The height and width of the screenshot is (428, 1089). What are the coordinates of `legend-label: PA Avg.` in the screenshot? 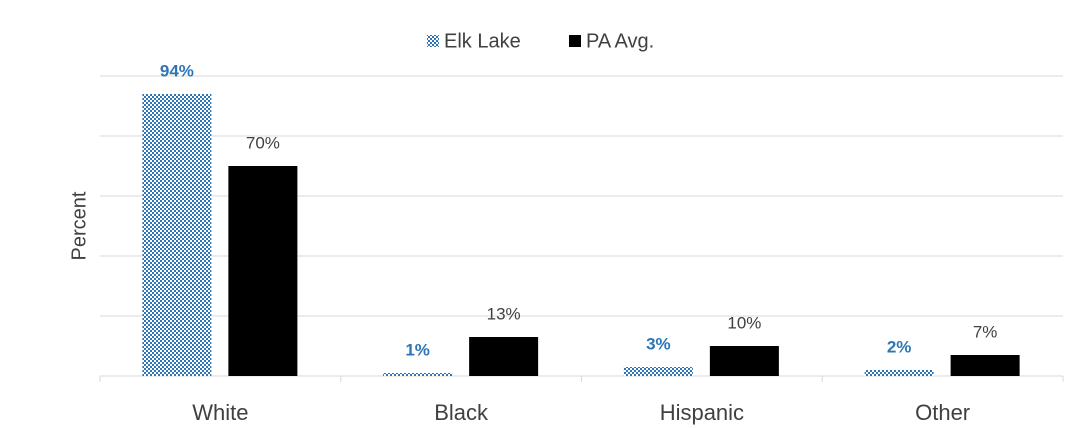 It's located at (620, 41).